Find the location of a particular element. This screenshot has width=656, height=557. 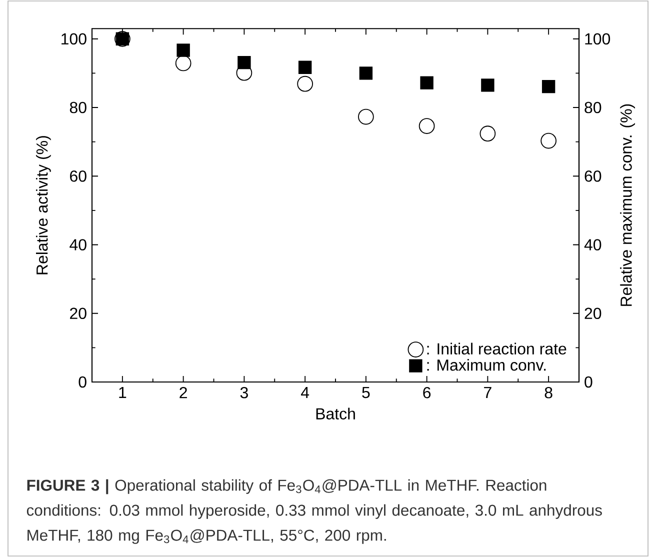

legend-label: : Initial reaction rate is located at coordinates (496, 348).